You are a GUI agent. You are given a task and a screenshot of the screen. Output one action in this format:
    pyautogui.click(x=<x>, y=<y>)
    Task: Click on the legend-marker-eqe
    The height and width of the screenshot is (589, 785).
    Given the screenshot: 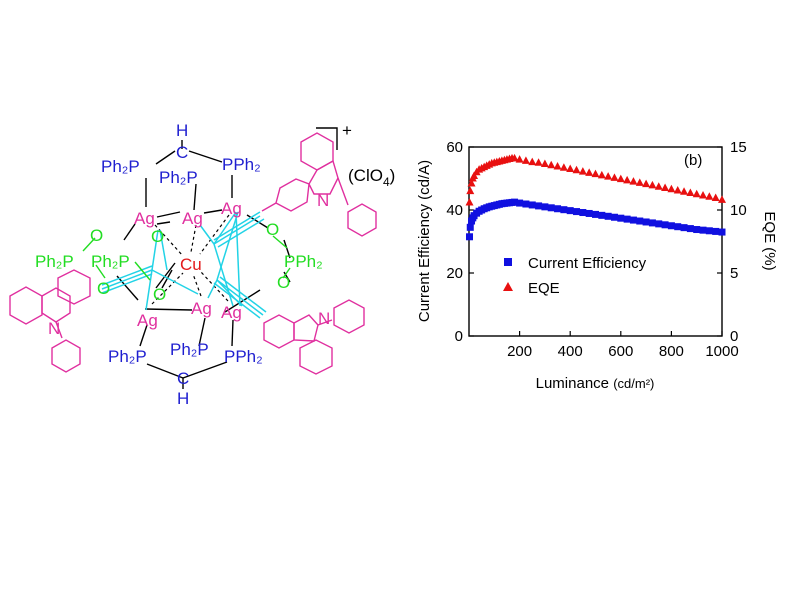 What is the action you would take?
    pyautogui.click(x=508, y=286)
    